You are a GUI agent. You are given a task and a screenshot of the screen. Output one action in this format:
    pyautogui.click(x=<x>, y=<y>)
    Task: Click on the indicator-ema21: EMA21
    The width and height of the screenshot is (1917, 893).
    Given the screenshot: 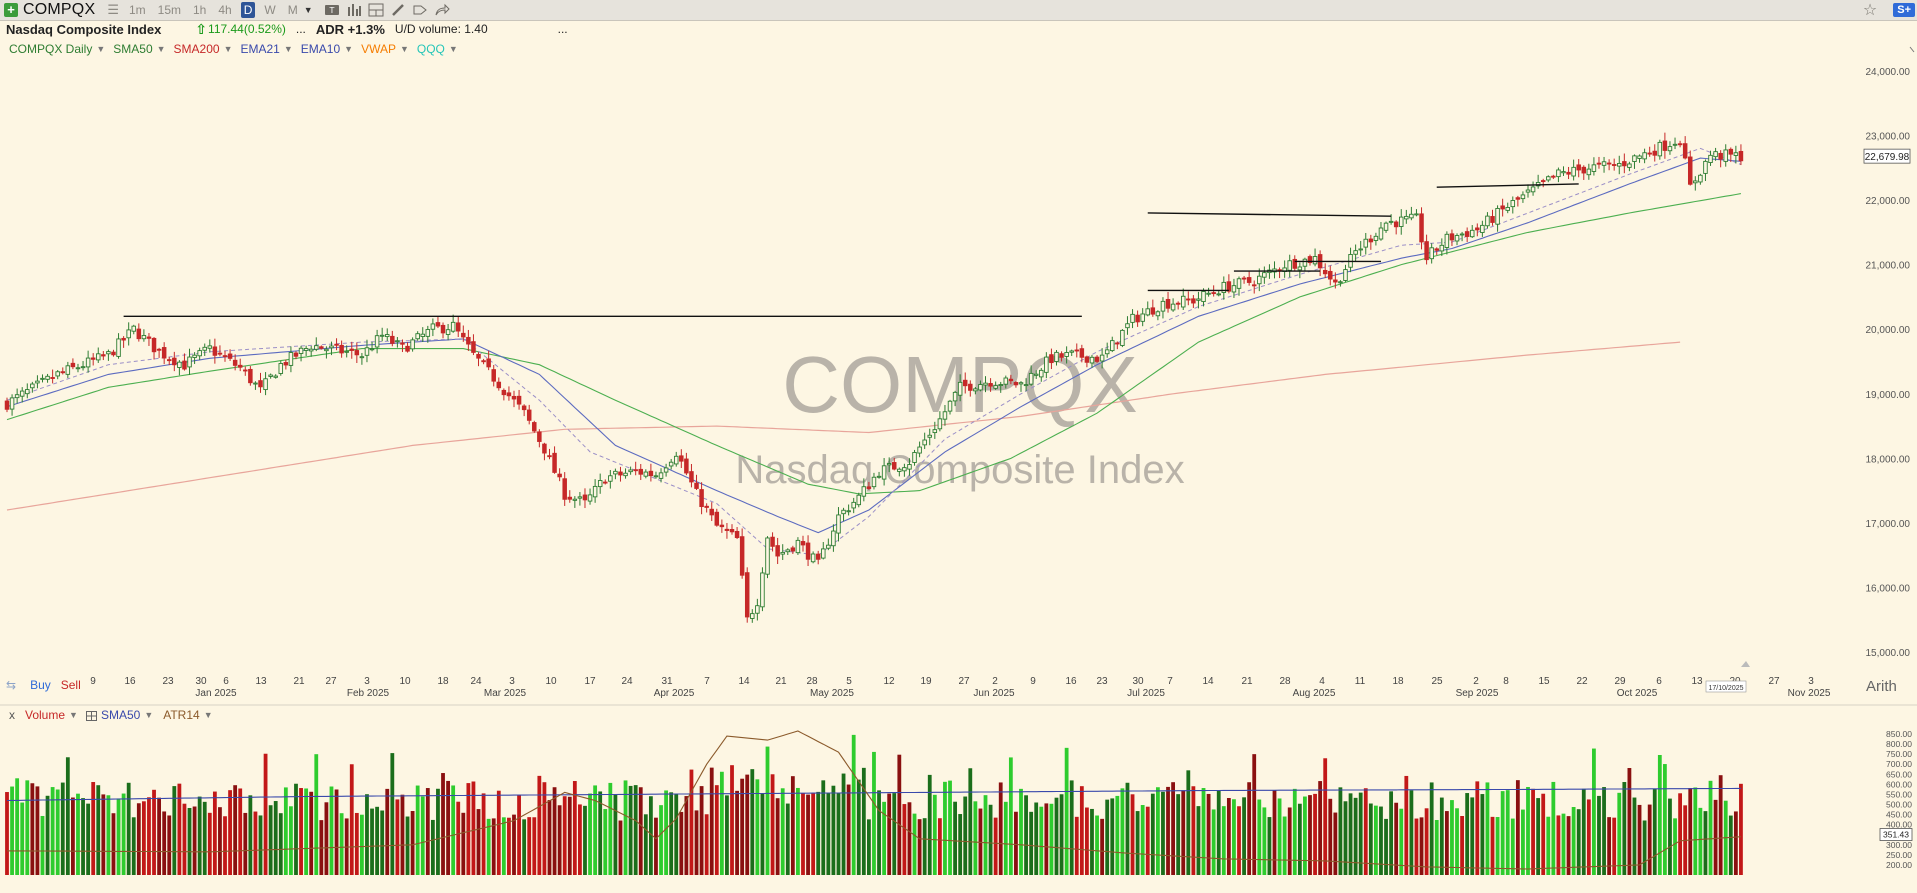 What is the action you would take?
    pyautogui.click(x=260, y=49)
    